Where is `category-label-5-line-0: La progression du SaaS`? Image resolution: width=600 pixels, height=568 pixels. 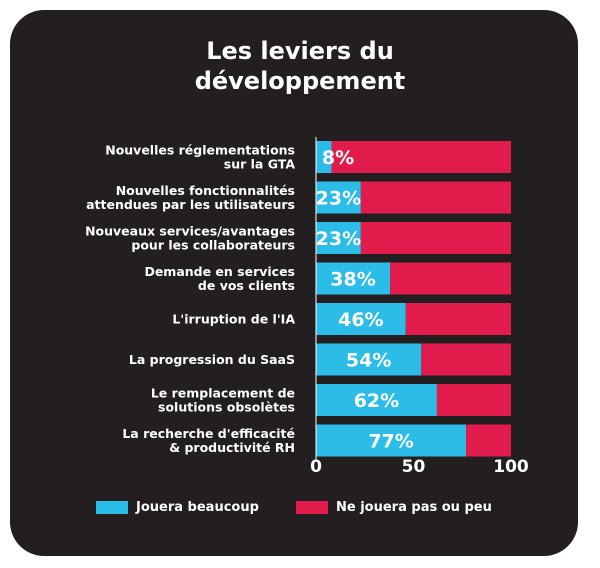
category-label-5-line-0: La progression du SaaS is located at coordinates (212, 359).